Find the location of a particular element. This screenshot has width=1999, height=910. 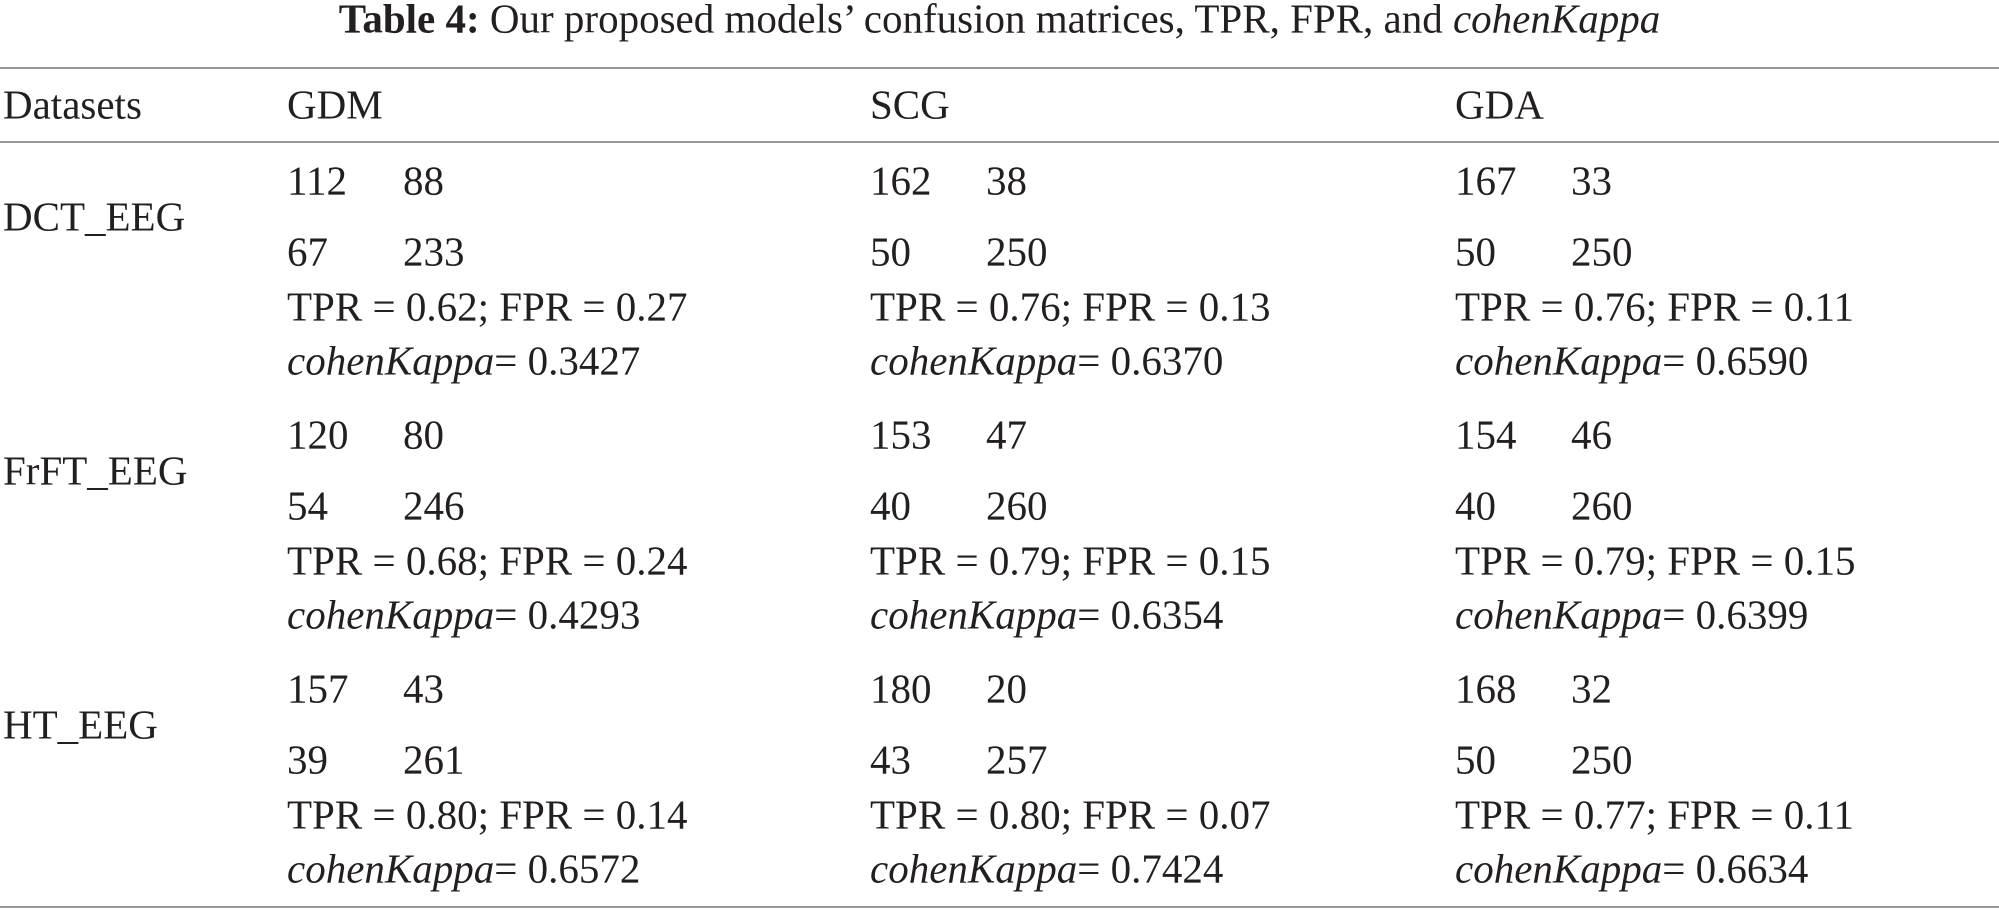

matrix-value: 153 is located at coordinates (901, 434).